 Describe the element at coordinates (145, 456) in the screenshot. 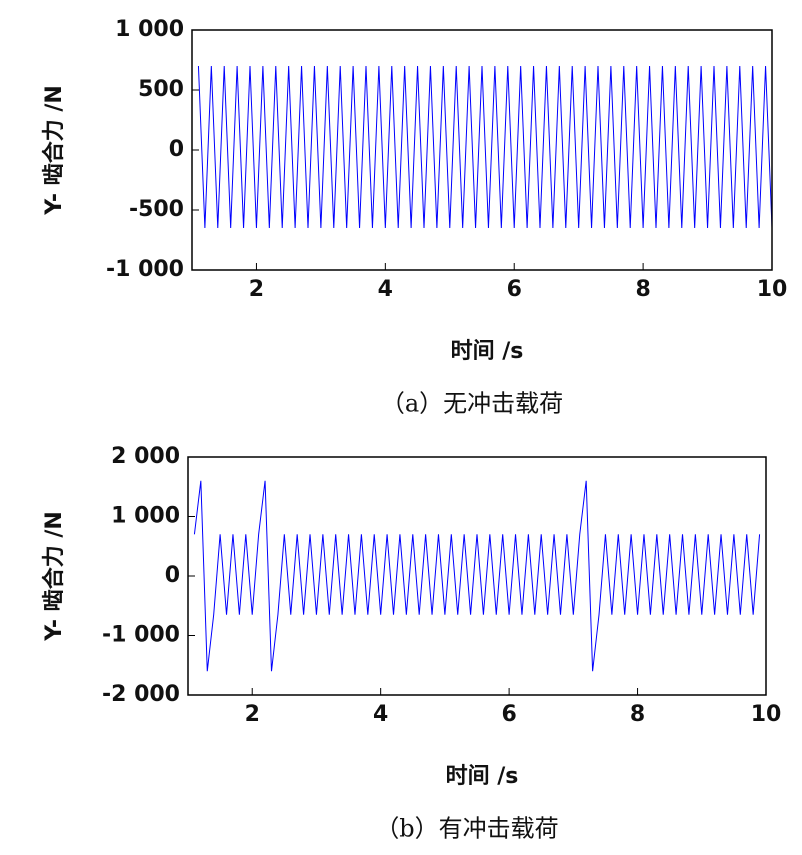

I see `y-tick-label: 2 000` at that location.